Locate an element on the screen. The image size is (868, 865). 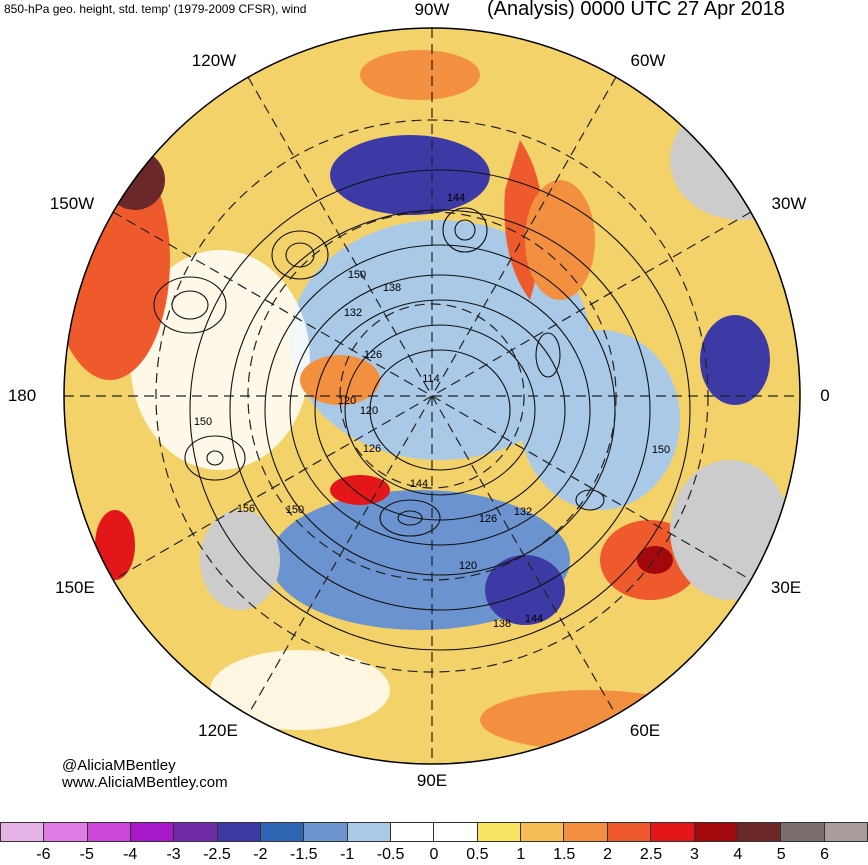
lon-label-60e: 60E is located at coordinates (645, 730).